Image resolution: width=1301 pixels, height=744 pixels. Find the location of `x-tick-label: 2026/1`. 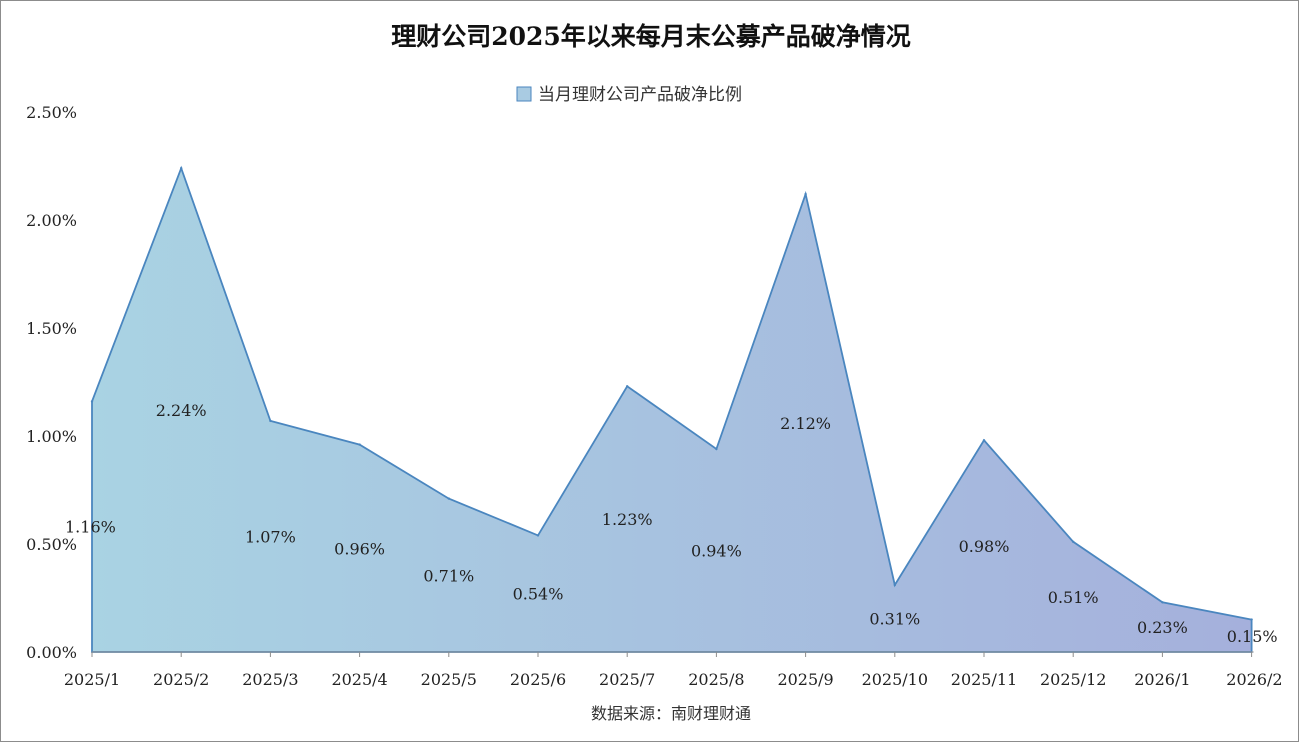

x-tick-label: 2026/1 is located at coordinates (1162, 679).